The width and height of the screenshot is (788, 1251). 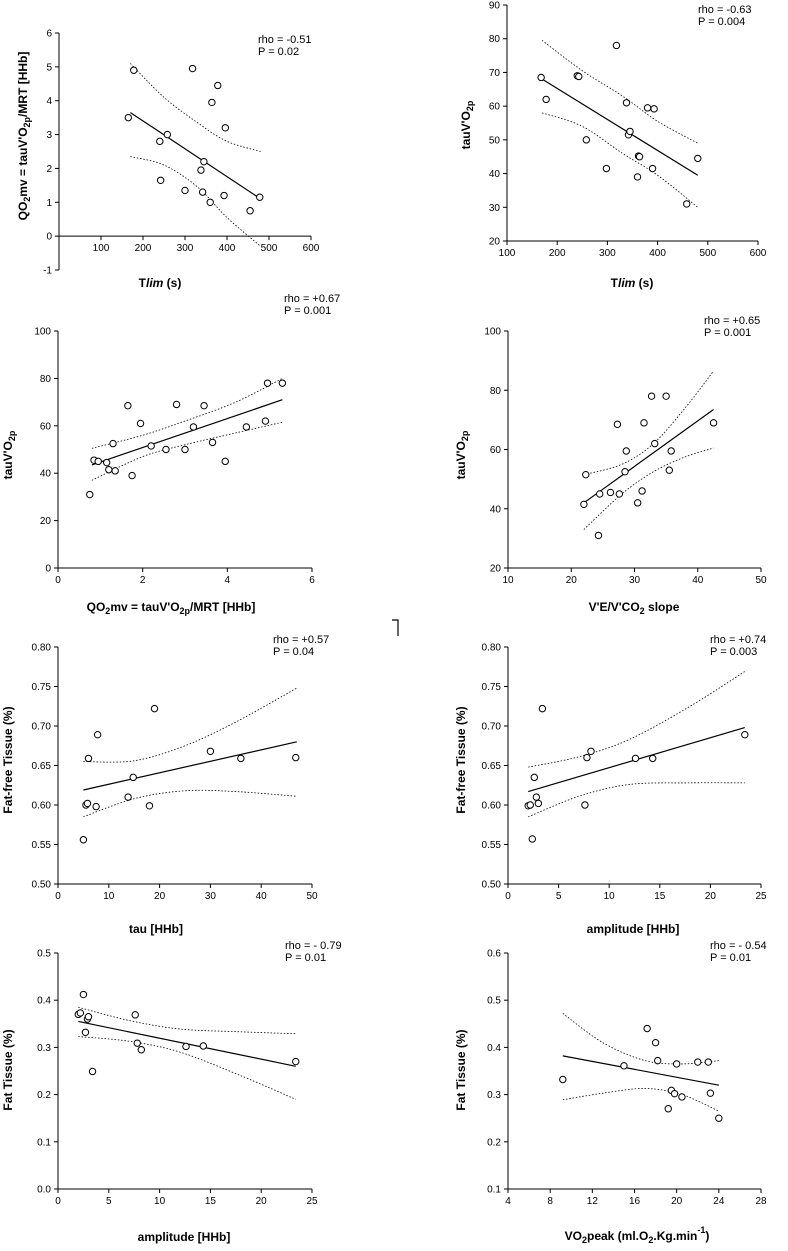 What do you see at coordinates (492, 332) in the screenshot?
I see `panel-4-y-tick-label: 100` at bounding box center [492, 332].